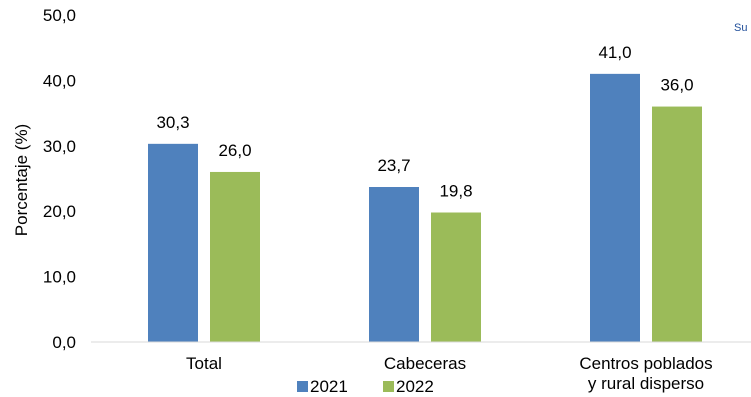  What do you see at coordinates (59, 277) in the screenshot?
I see `y-tick-label: 10,0` at bounding box center [59, 277].